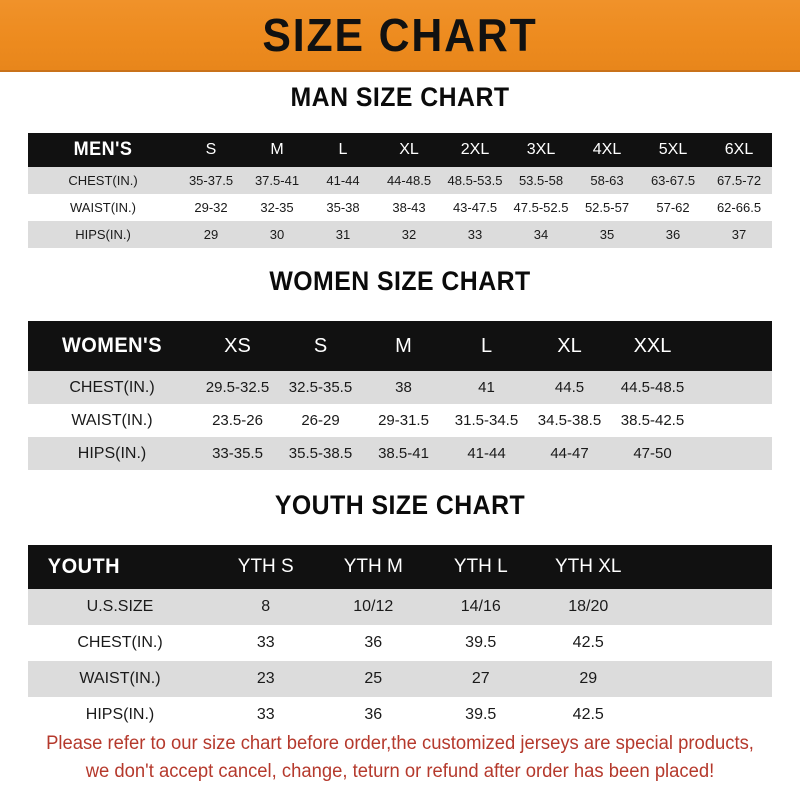 The image size is (800, 800). What do you see at coordinates (409, 207) in the screenshot?
I see `cell: 38-43` at bounding box center [409, 207].